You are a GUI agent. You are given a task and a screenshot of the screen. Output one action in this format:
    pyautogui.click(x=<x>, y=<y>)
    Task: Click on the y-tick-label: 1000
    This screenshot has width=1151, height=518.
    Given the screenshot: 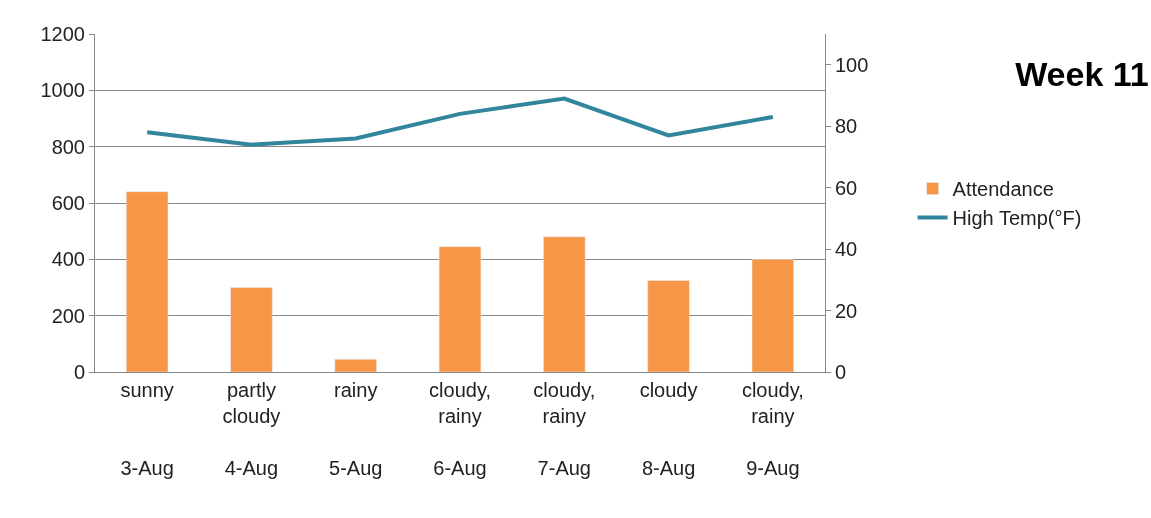 What is the action you would take?
    pyautogui.click(x=62, y=90)
    